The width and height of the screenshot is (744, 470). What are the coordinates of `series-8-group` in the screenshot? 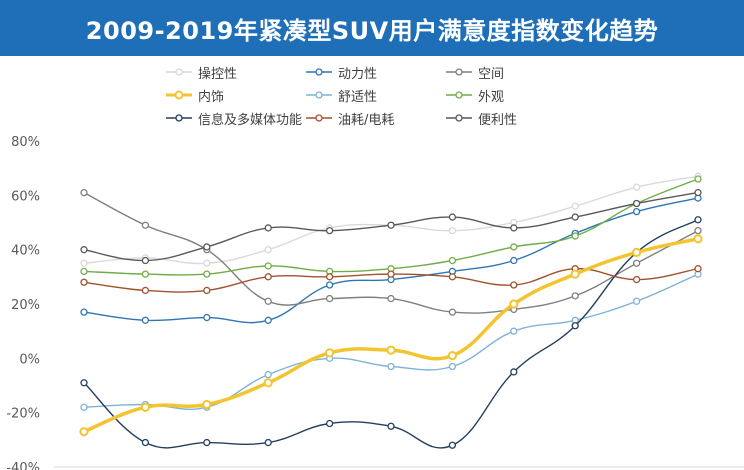 It's located at (391, 226).